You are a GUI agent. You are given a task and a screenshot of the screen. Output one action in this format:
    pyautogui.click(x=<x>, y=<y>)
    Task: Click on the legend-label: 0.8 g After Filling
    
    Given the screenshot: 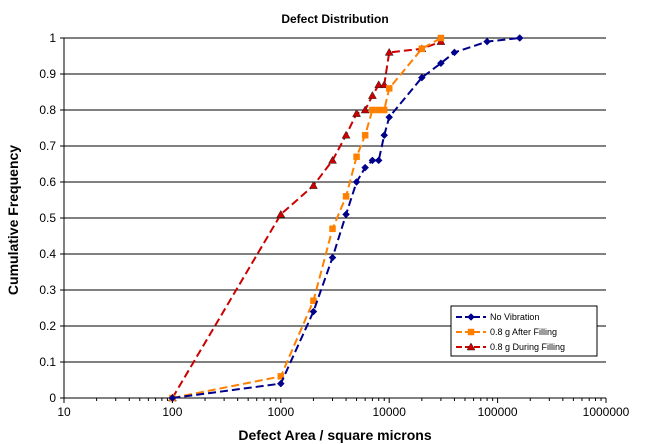 What is the action you would take?
    pyautogui.click(x=523, y=332)
    